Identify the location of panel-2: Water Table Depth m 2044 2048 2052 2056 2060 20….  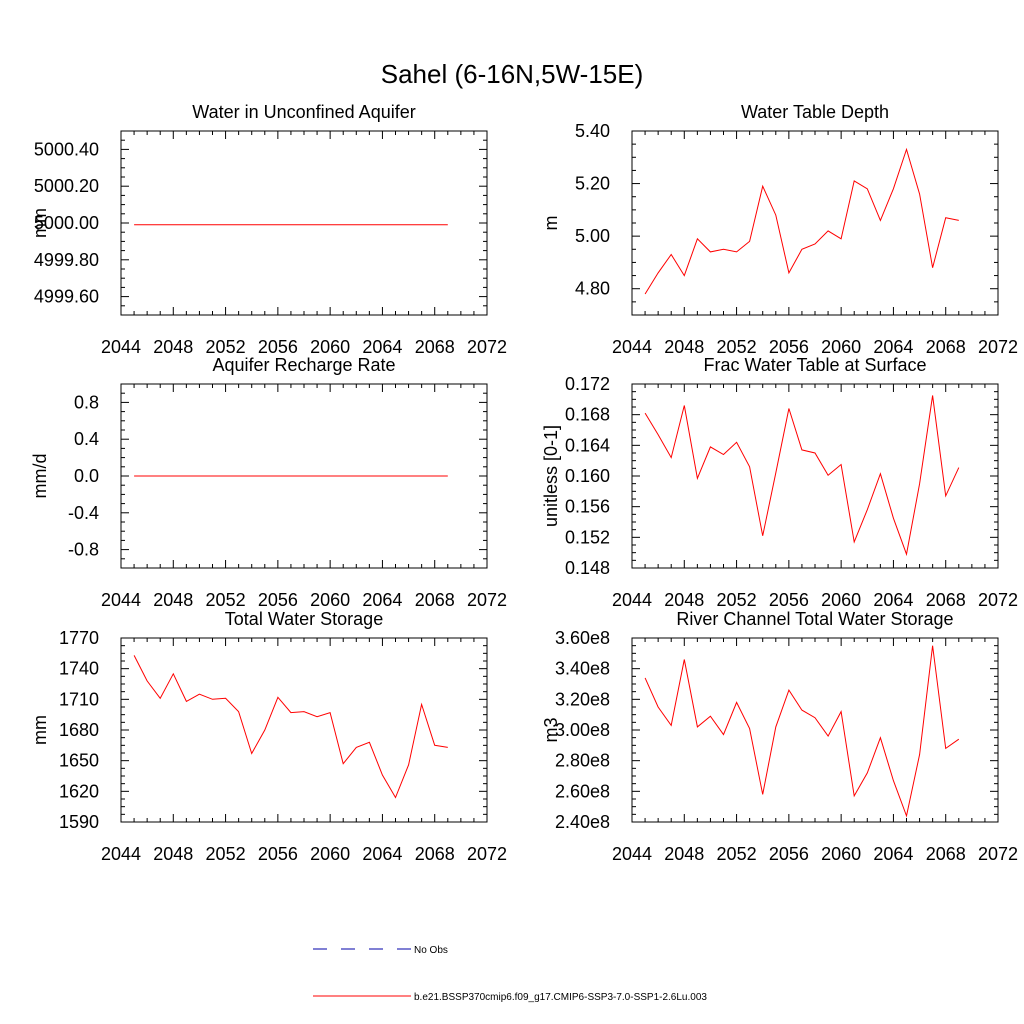
(779, 229).